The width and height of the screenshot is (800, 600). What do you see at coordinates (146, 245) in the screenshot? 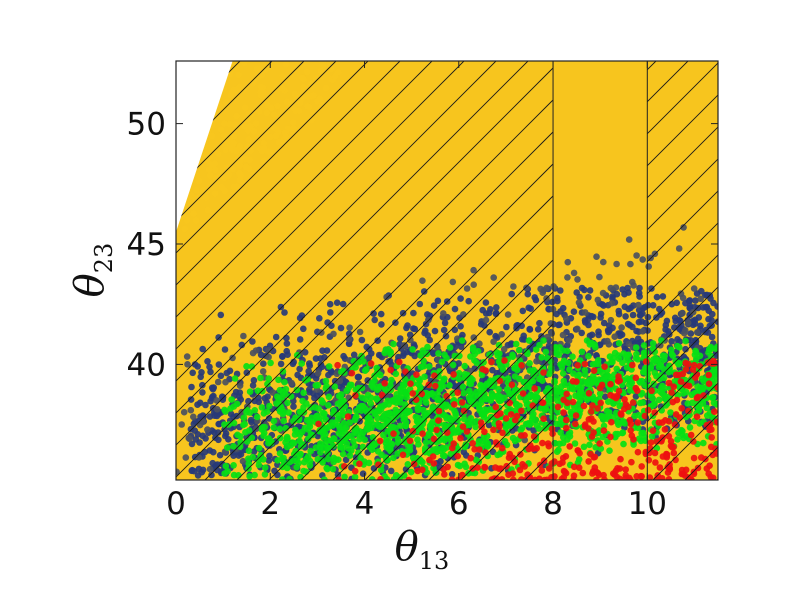
I see `y-tick-labels: 40 45 50` at bounding box center [146, 245].